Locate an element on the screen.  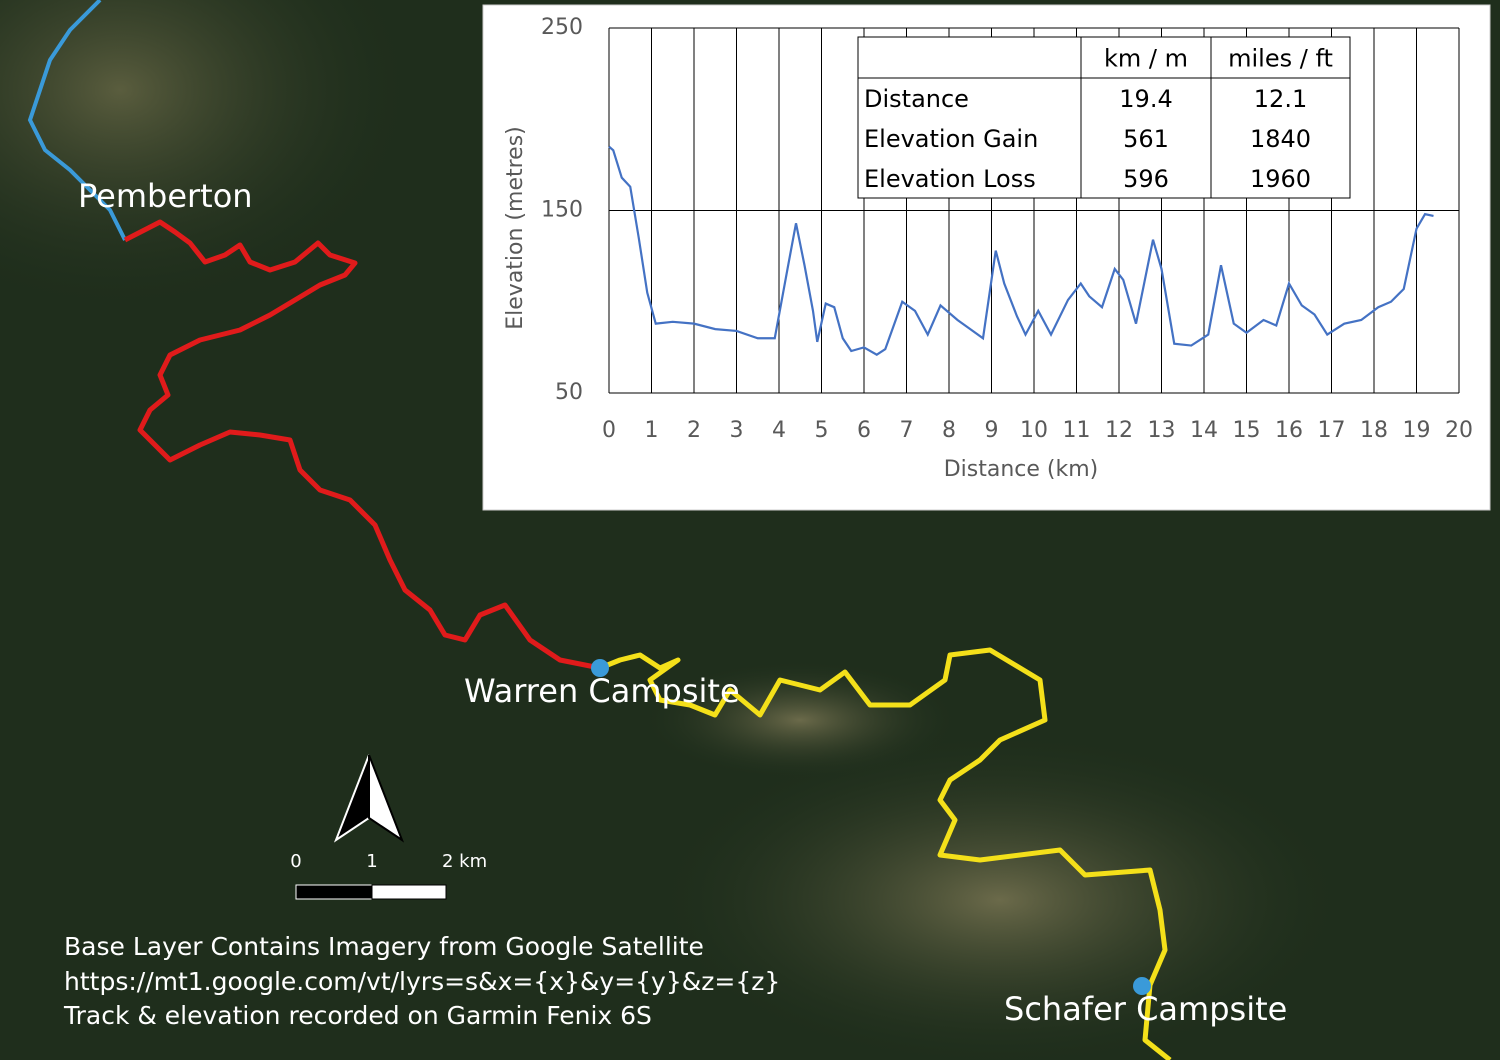
y-tick-label: 250 is located at coordinates (562, 27).